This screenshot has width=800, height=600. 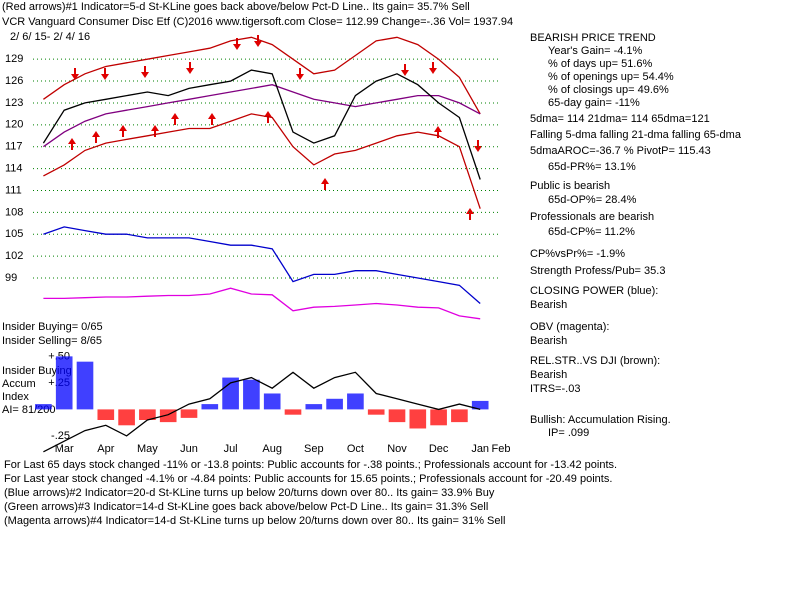 I want to click on side-text: Professionals are bearish, so click(x=592, y=217).